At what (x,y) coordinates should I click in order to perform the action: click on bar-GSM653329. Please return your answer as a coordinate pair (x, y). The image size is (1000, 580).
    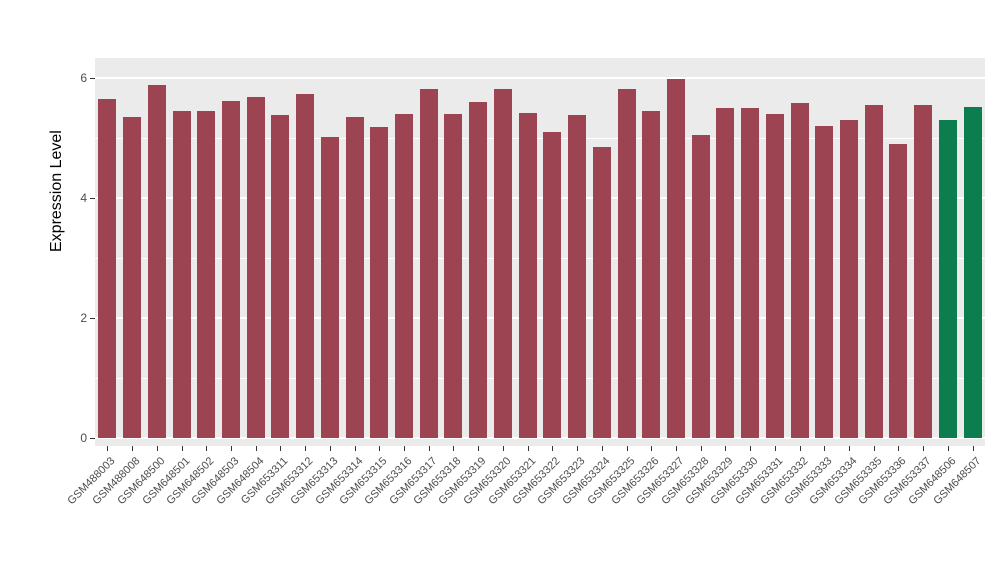
    Looking at the image, I should click on (725, 273).